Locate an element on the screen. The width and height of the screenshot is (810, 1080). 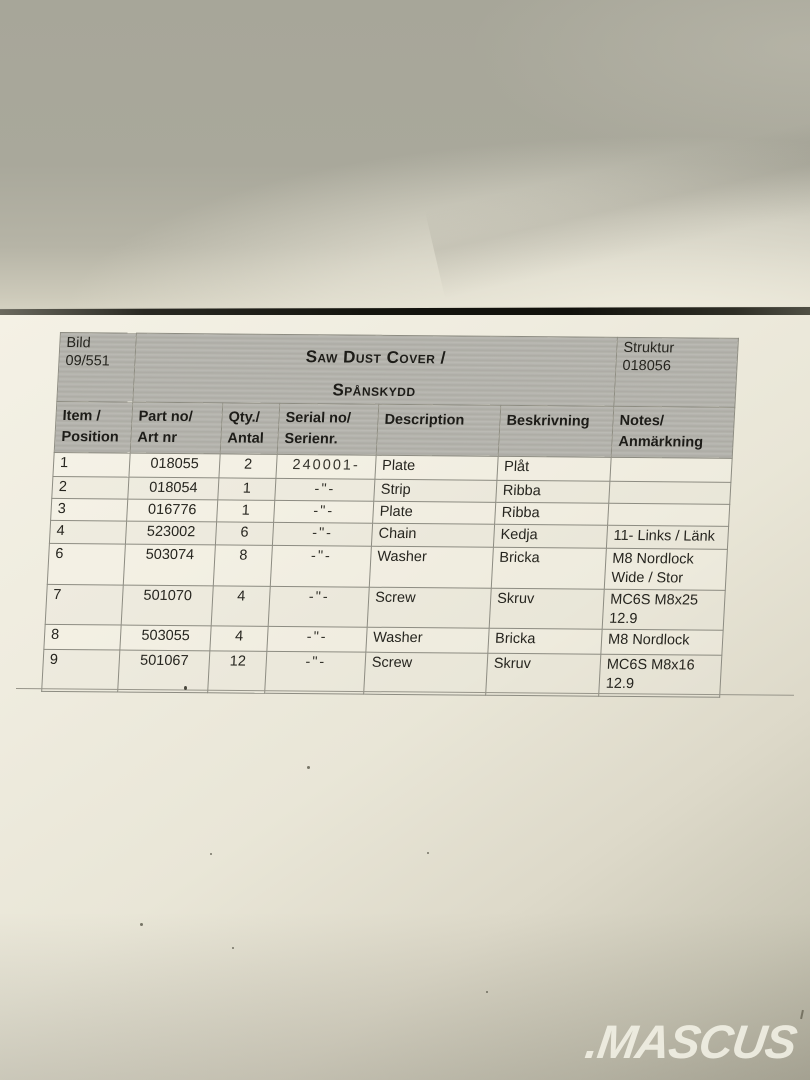
col-header-line: Serial no/ is located at coordinates (318, 418).